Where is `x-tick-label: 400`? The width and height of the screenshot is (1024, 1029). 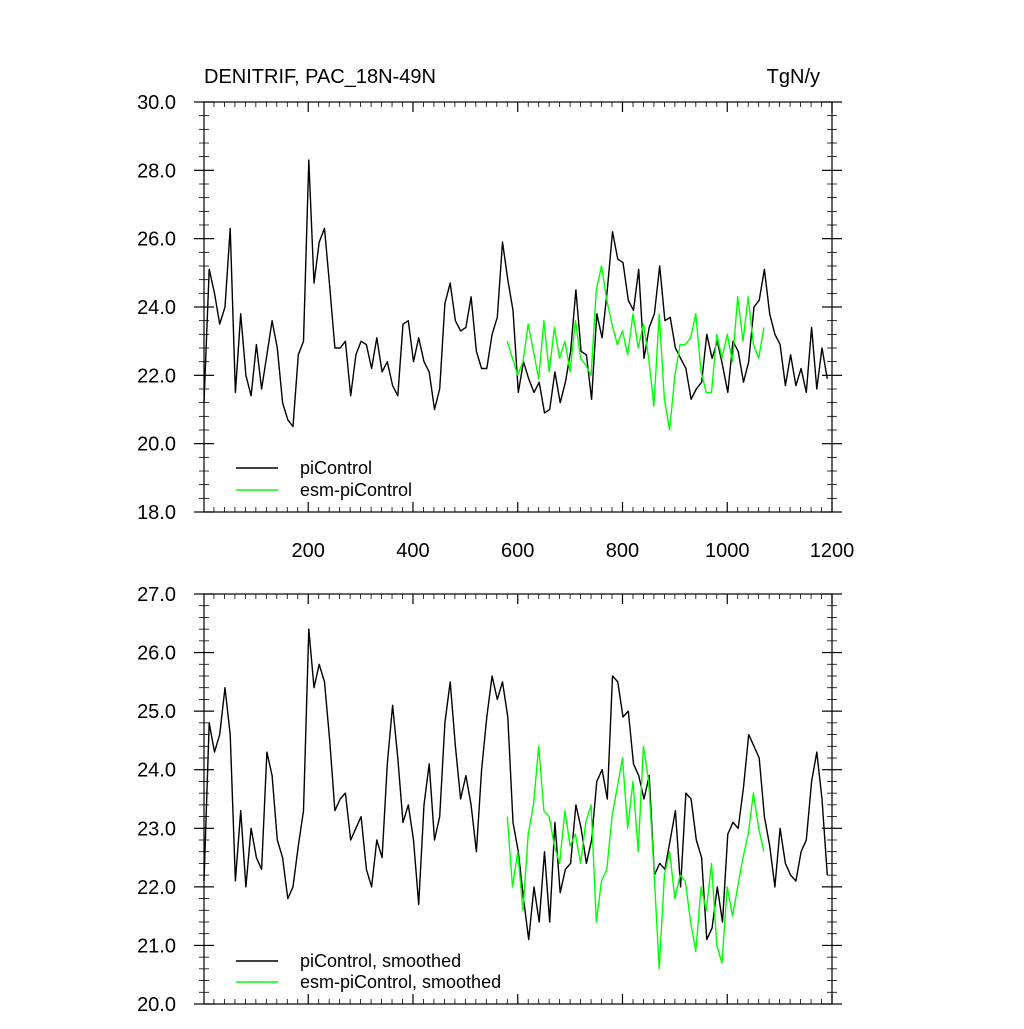
x-tick-label: 400 is located at coordinates (412, 551).